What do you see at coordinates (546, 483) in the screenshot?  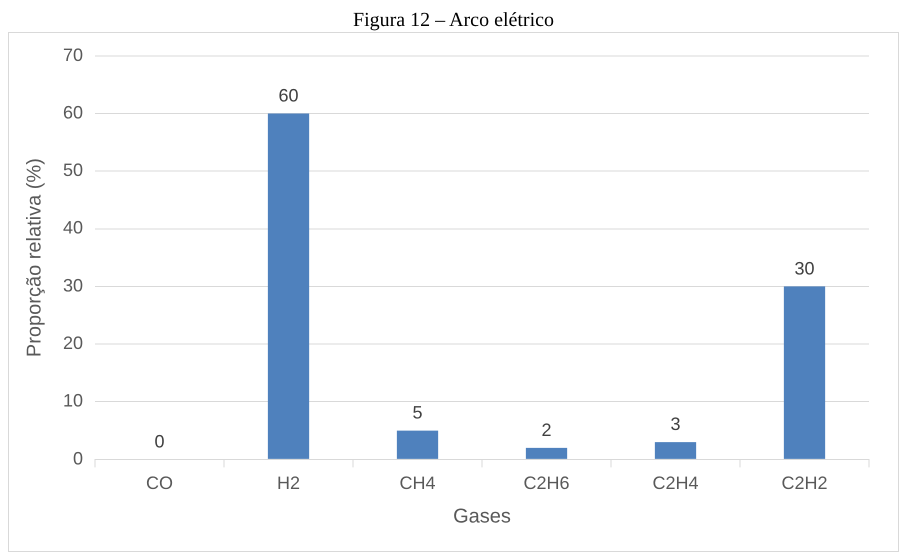 I see `x-tick-label: C2H6` at bounding box center [546, 483].